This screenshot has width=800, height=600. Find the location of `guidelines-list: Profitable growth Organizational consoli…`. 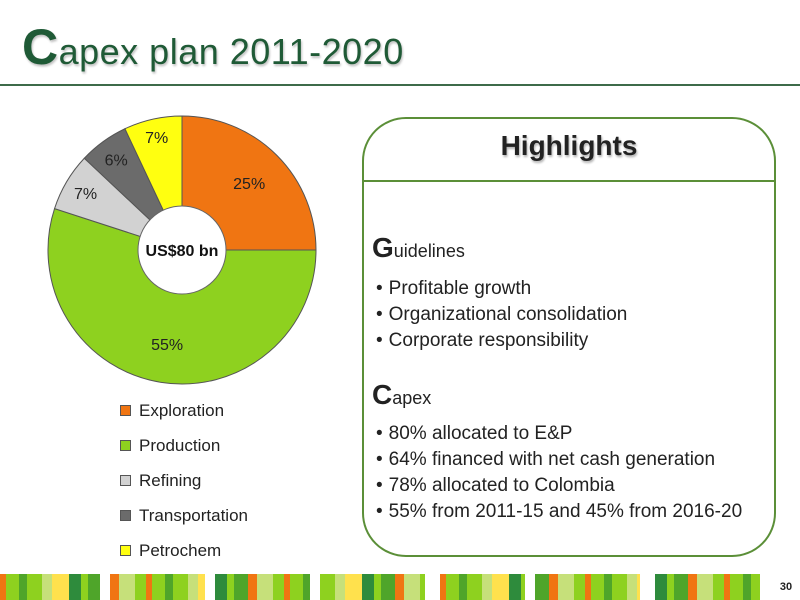

guidelines-list: Profitable growth Organizational consoli… is located at coordinates (502, 315).